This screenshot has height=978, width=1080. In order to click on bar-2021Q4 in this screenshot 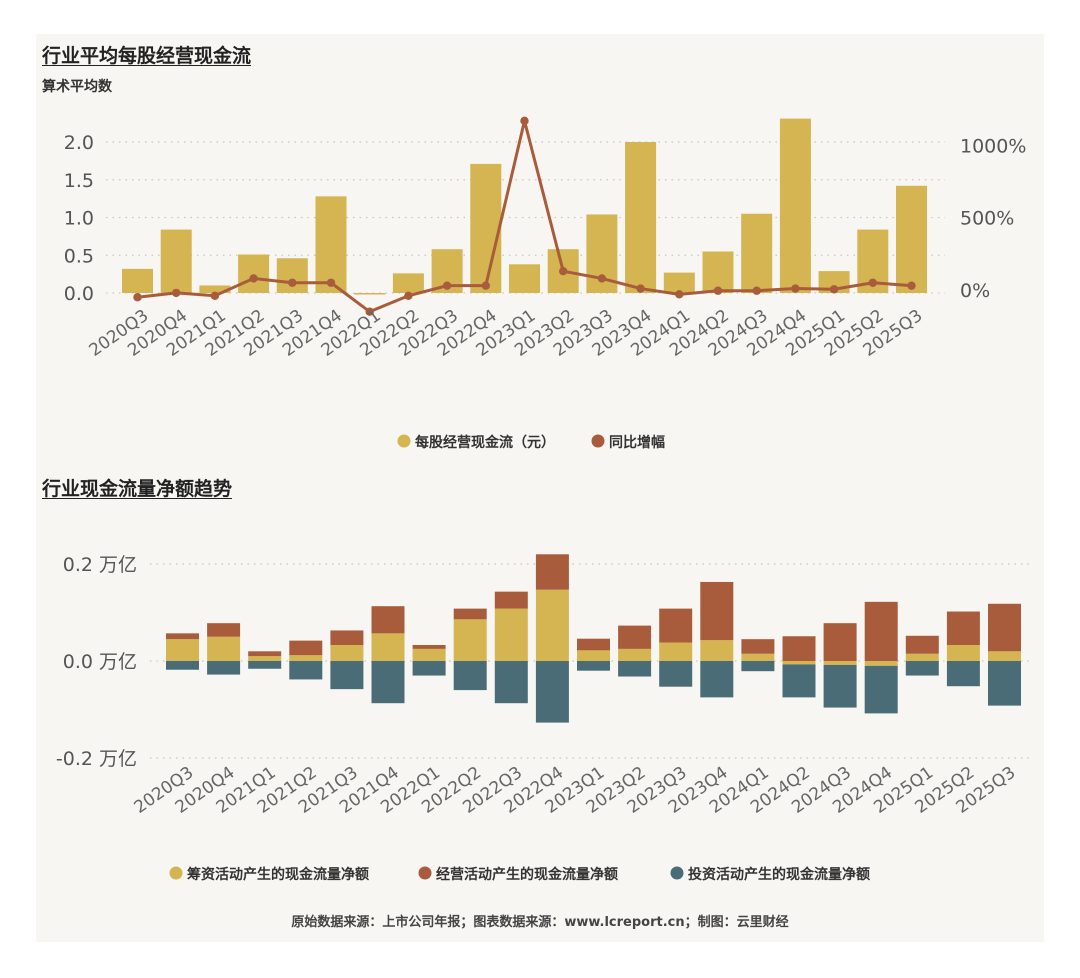, I will do `click(331, 244)`.